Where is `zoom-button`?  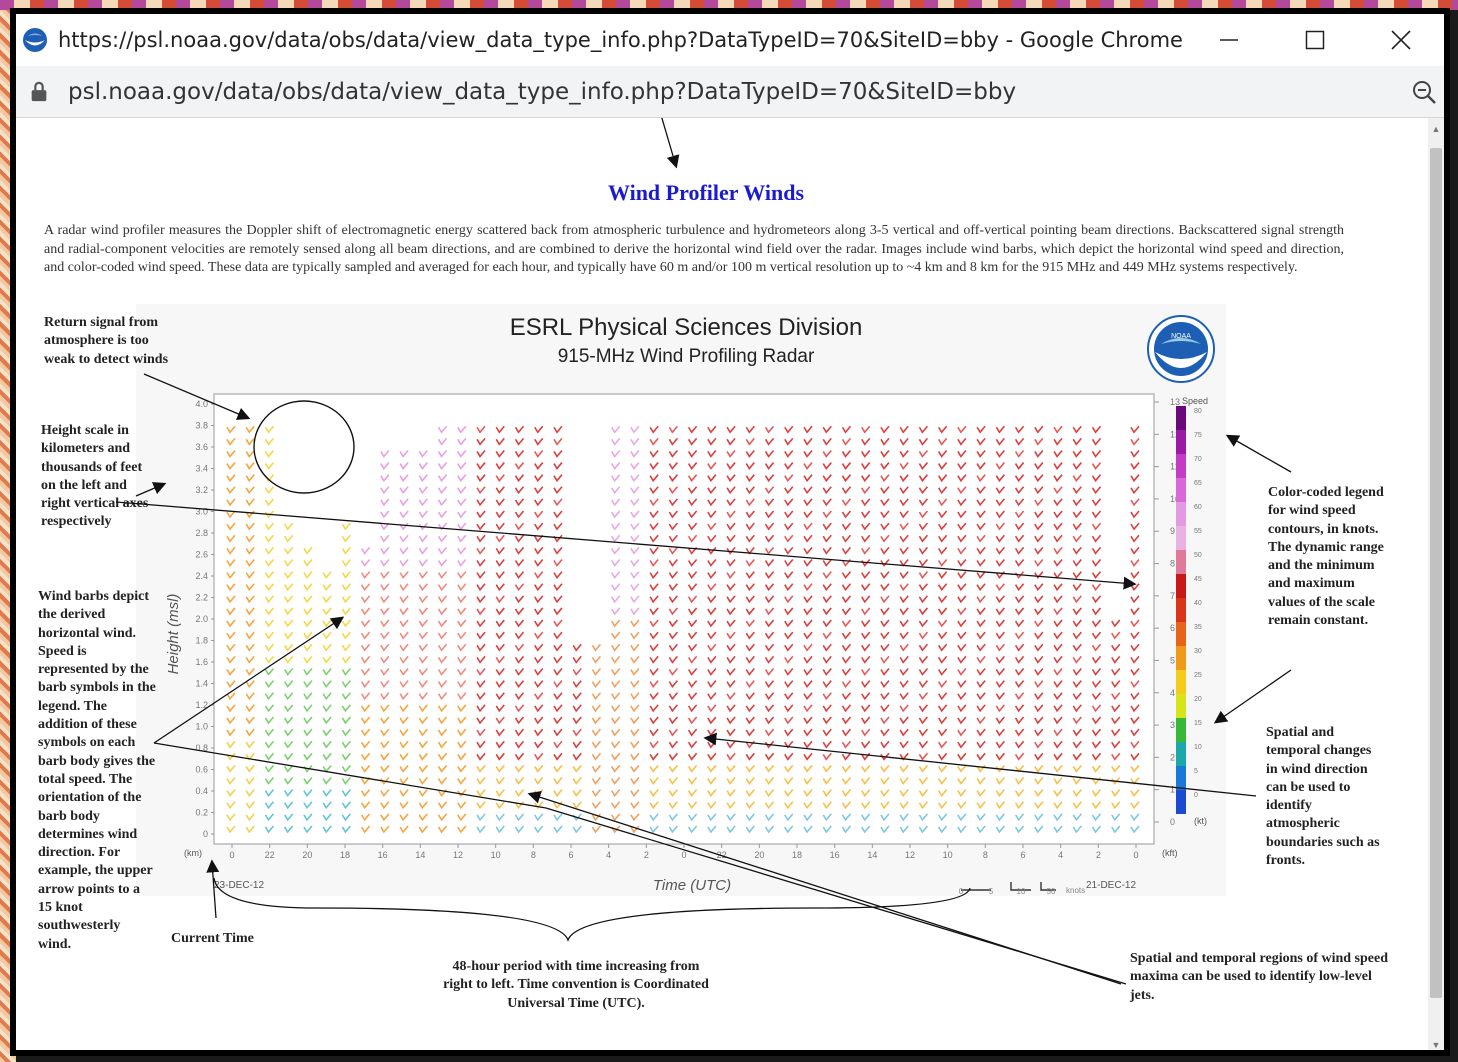
zoom-button is located at coordinates (1424, 92).